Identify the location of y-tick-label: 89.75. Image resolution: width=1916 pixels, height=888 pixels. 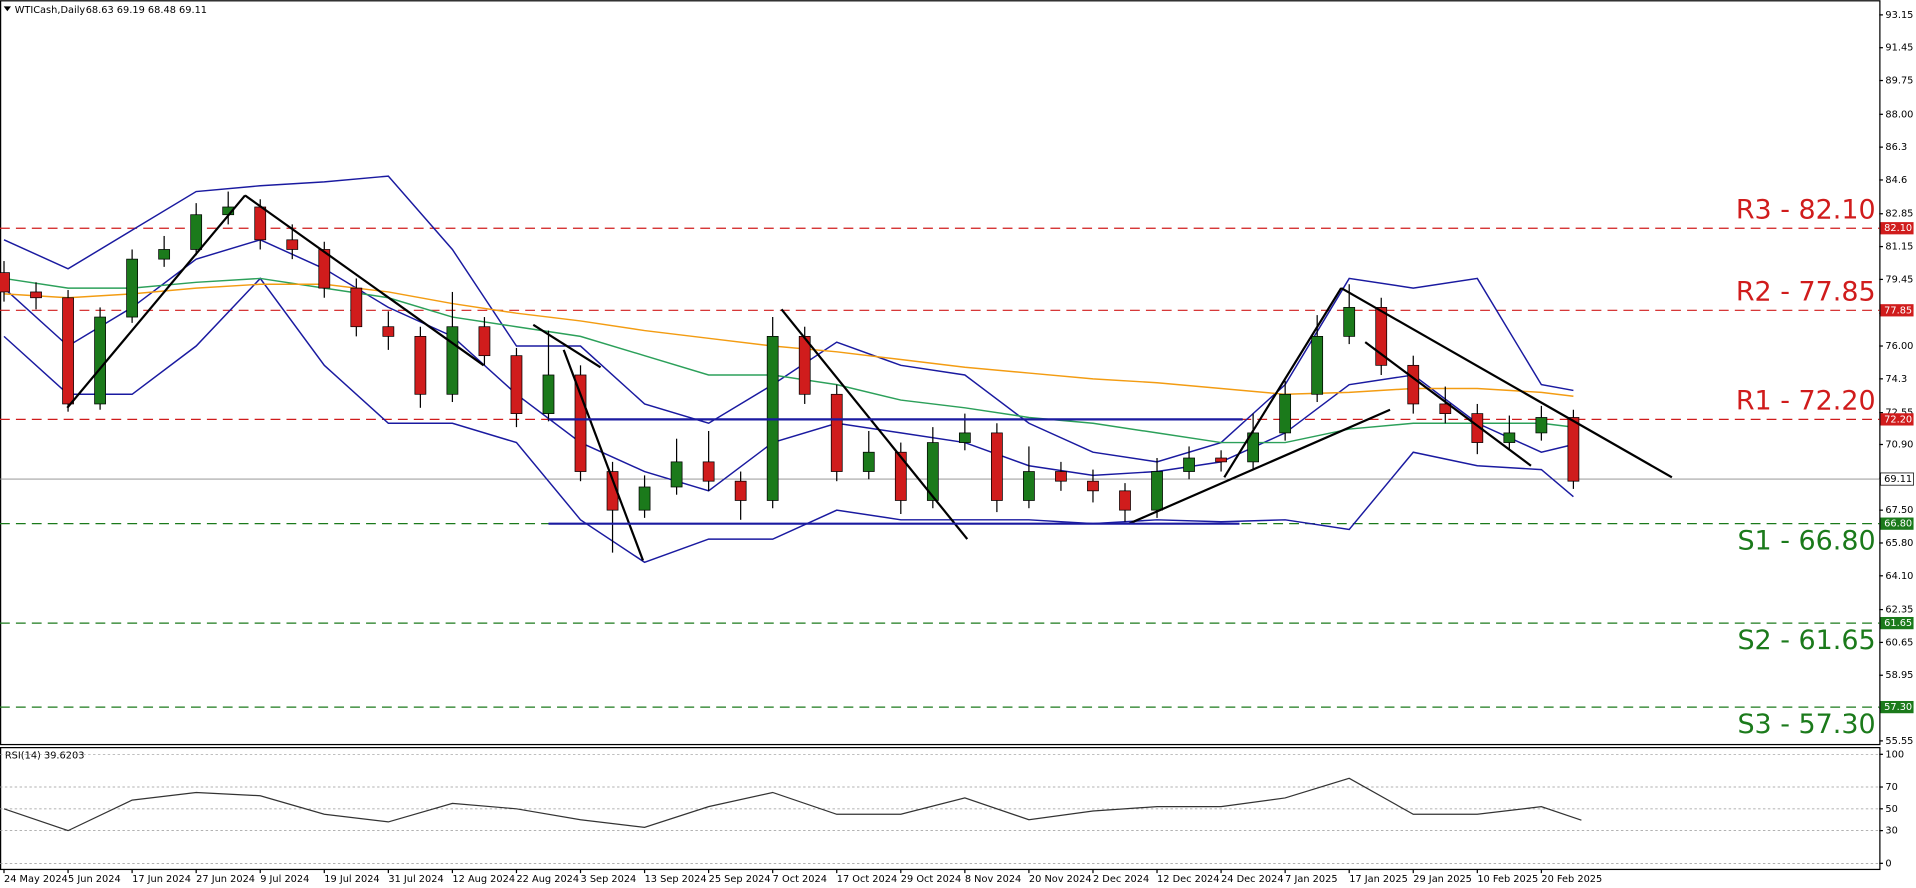
(1899, 81).